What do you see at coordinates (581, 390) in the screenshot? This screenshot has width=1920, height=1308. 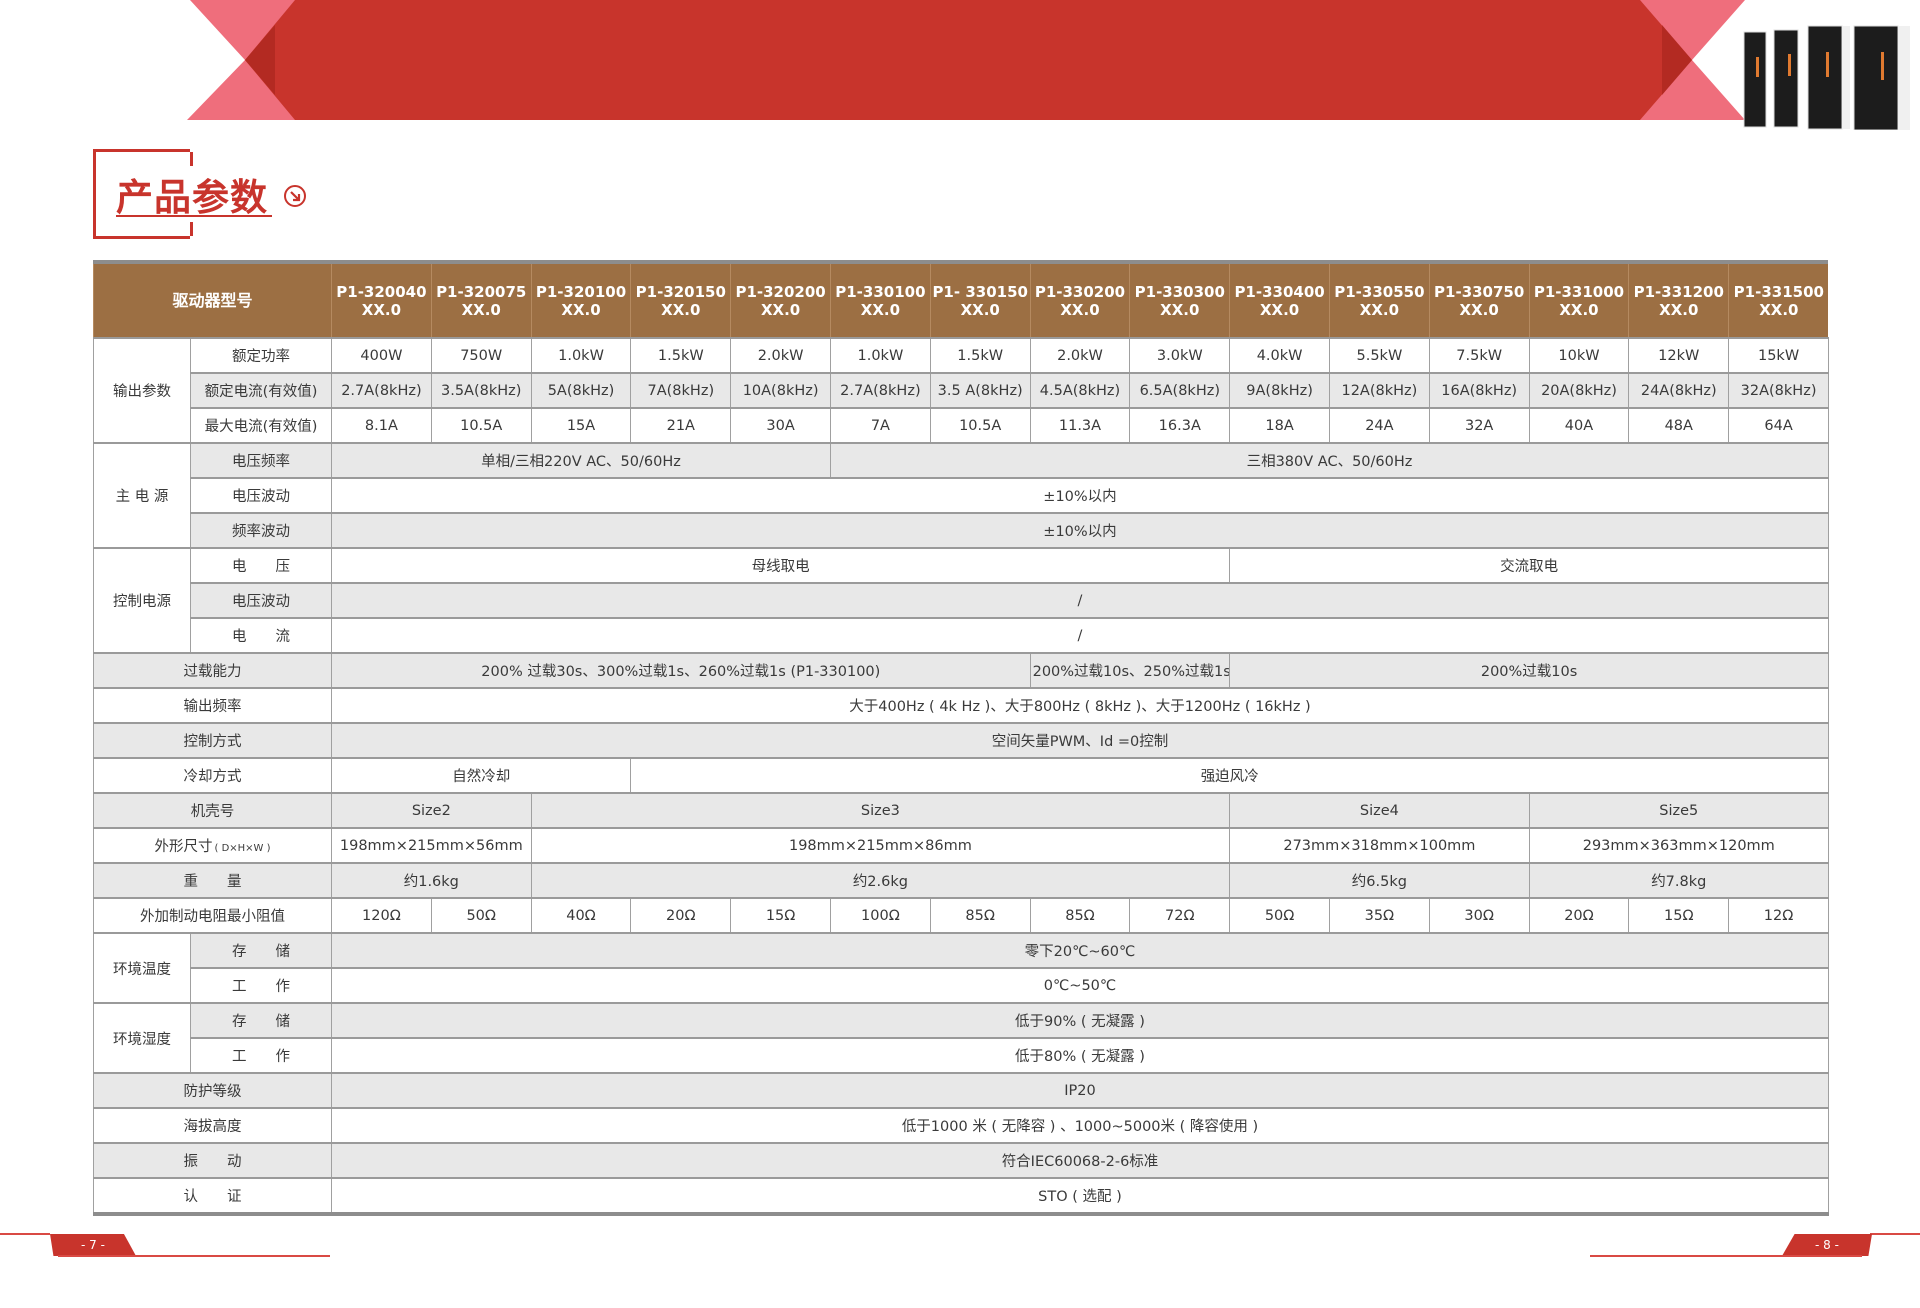 I see `value-cell: 5A(8kHz)` at bounding box center [581, 390].